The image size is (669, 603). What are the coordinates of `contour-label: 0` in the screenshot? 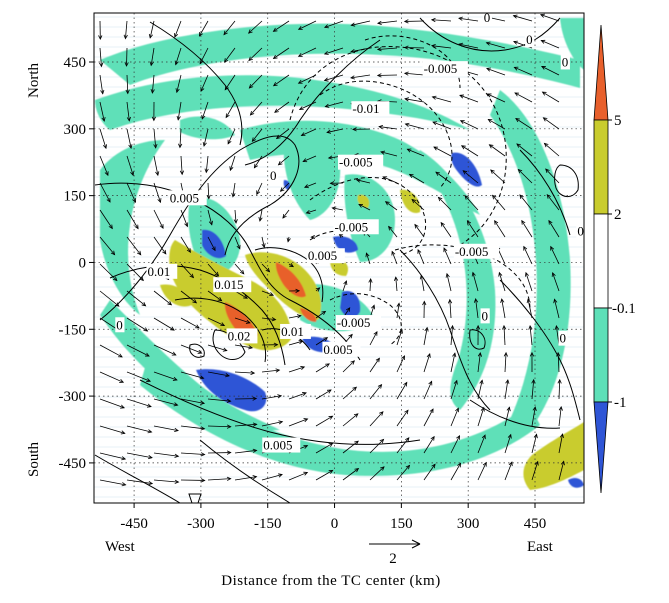 It's located at (487, 17).